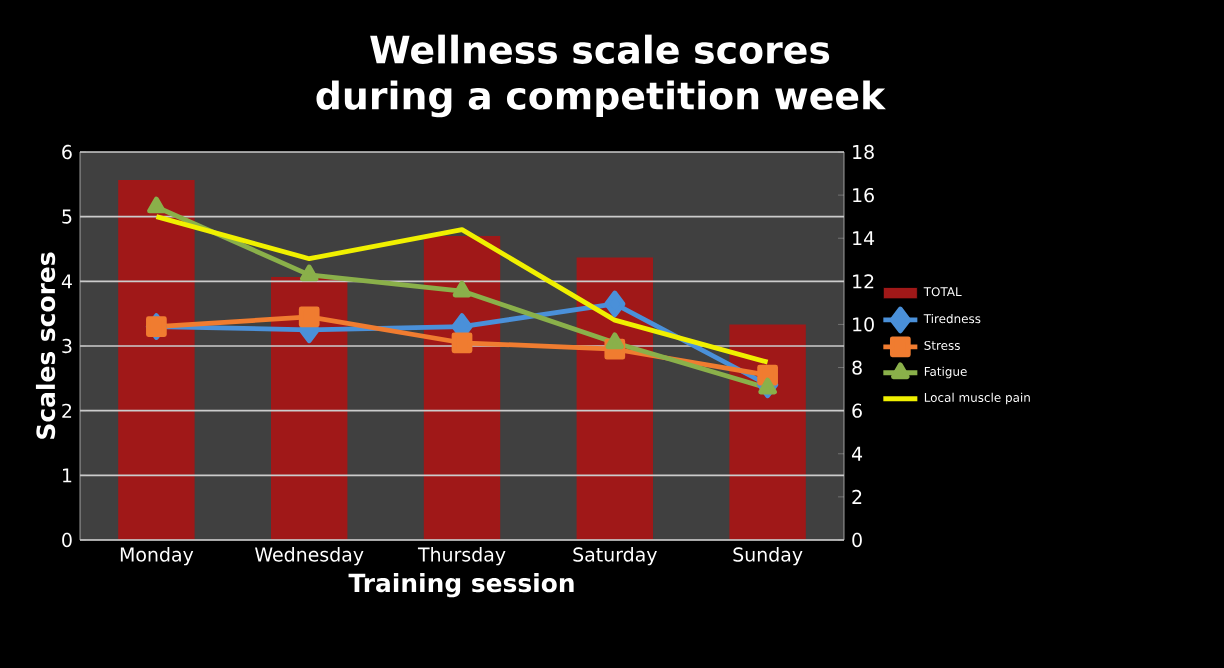 The height and width of the screenshot is (668, 1224). I want to click on y-tick-label: 4, so click(66, 281).